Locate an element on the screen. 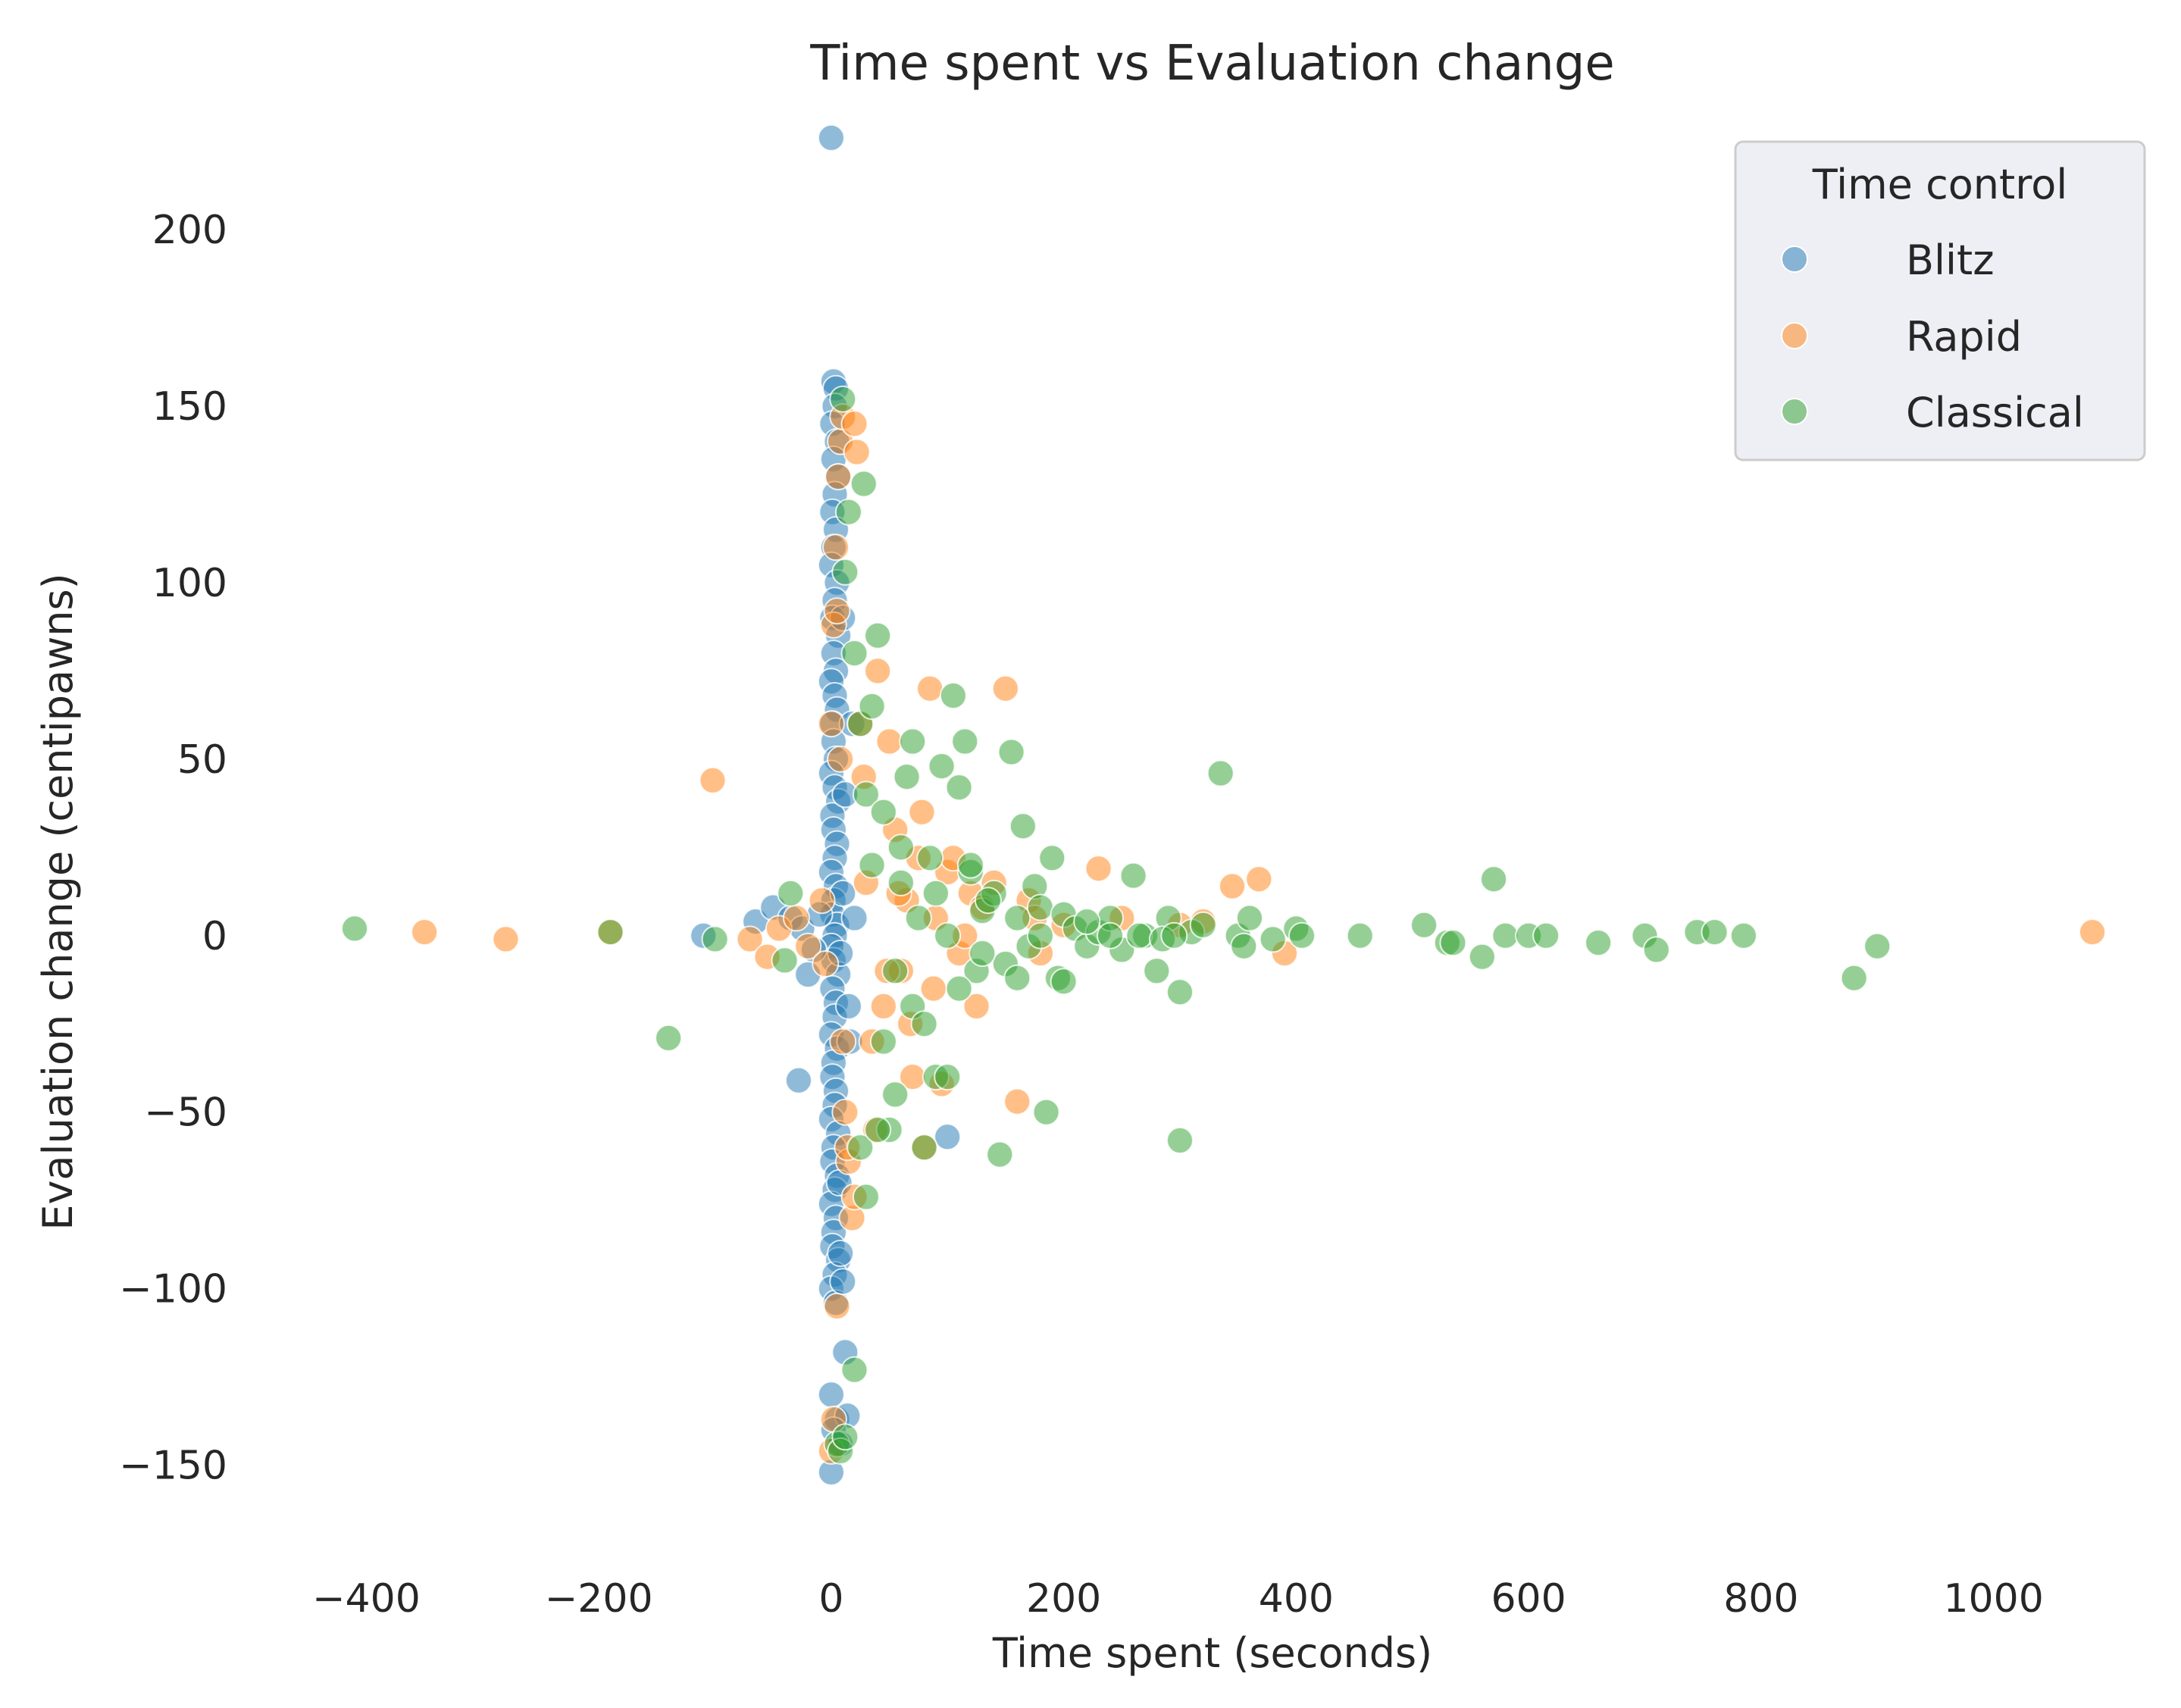 The height and width of the screenshot is (1708, 2181). x-tick-label: 400 is located at coordinates (1297, 1599).